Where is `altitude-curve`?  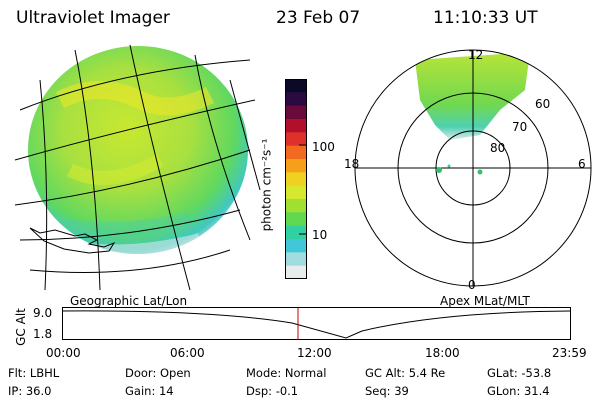
altitude-curve is located at coordinates (316, 324).